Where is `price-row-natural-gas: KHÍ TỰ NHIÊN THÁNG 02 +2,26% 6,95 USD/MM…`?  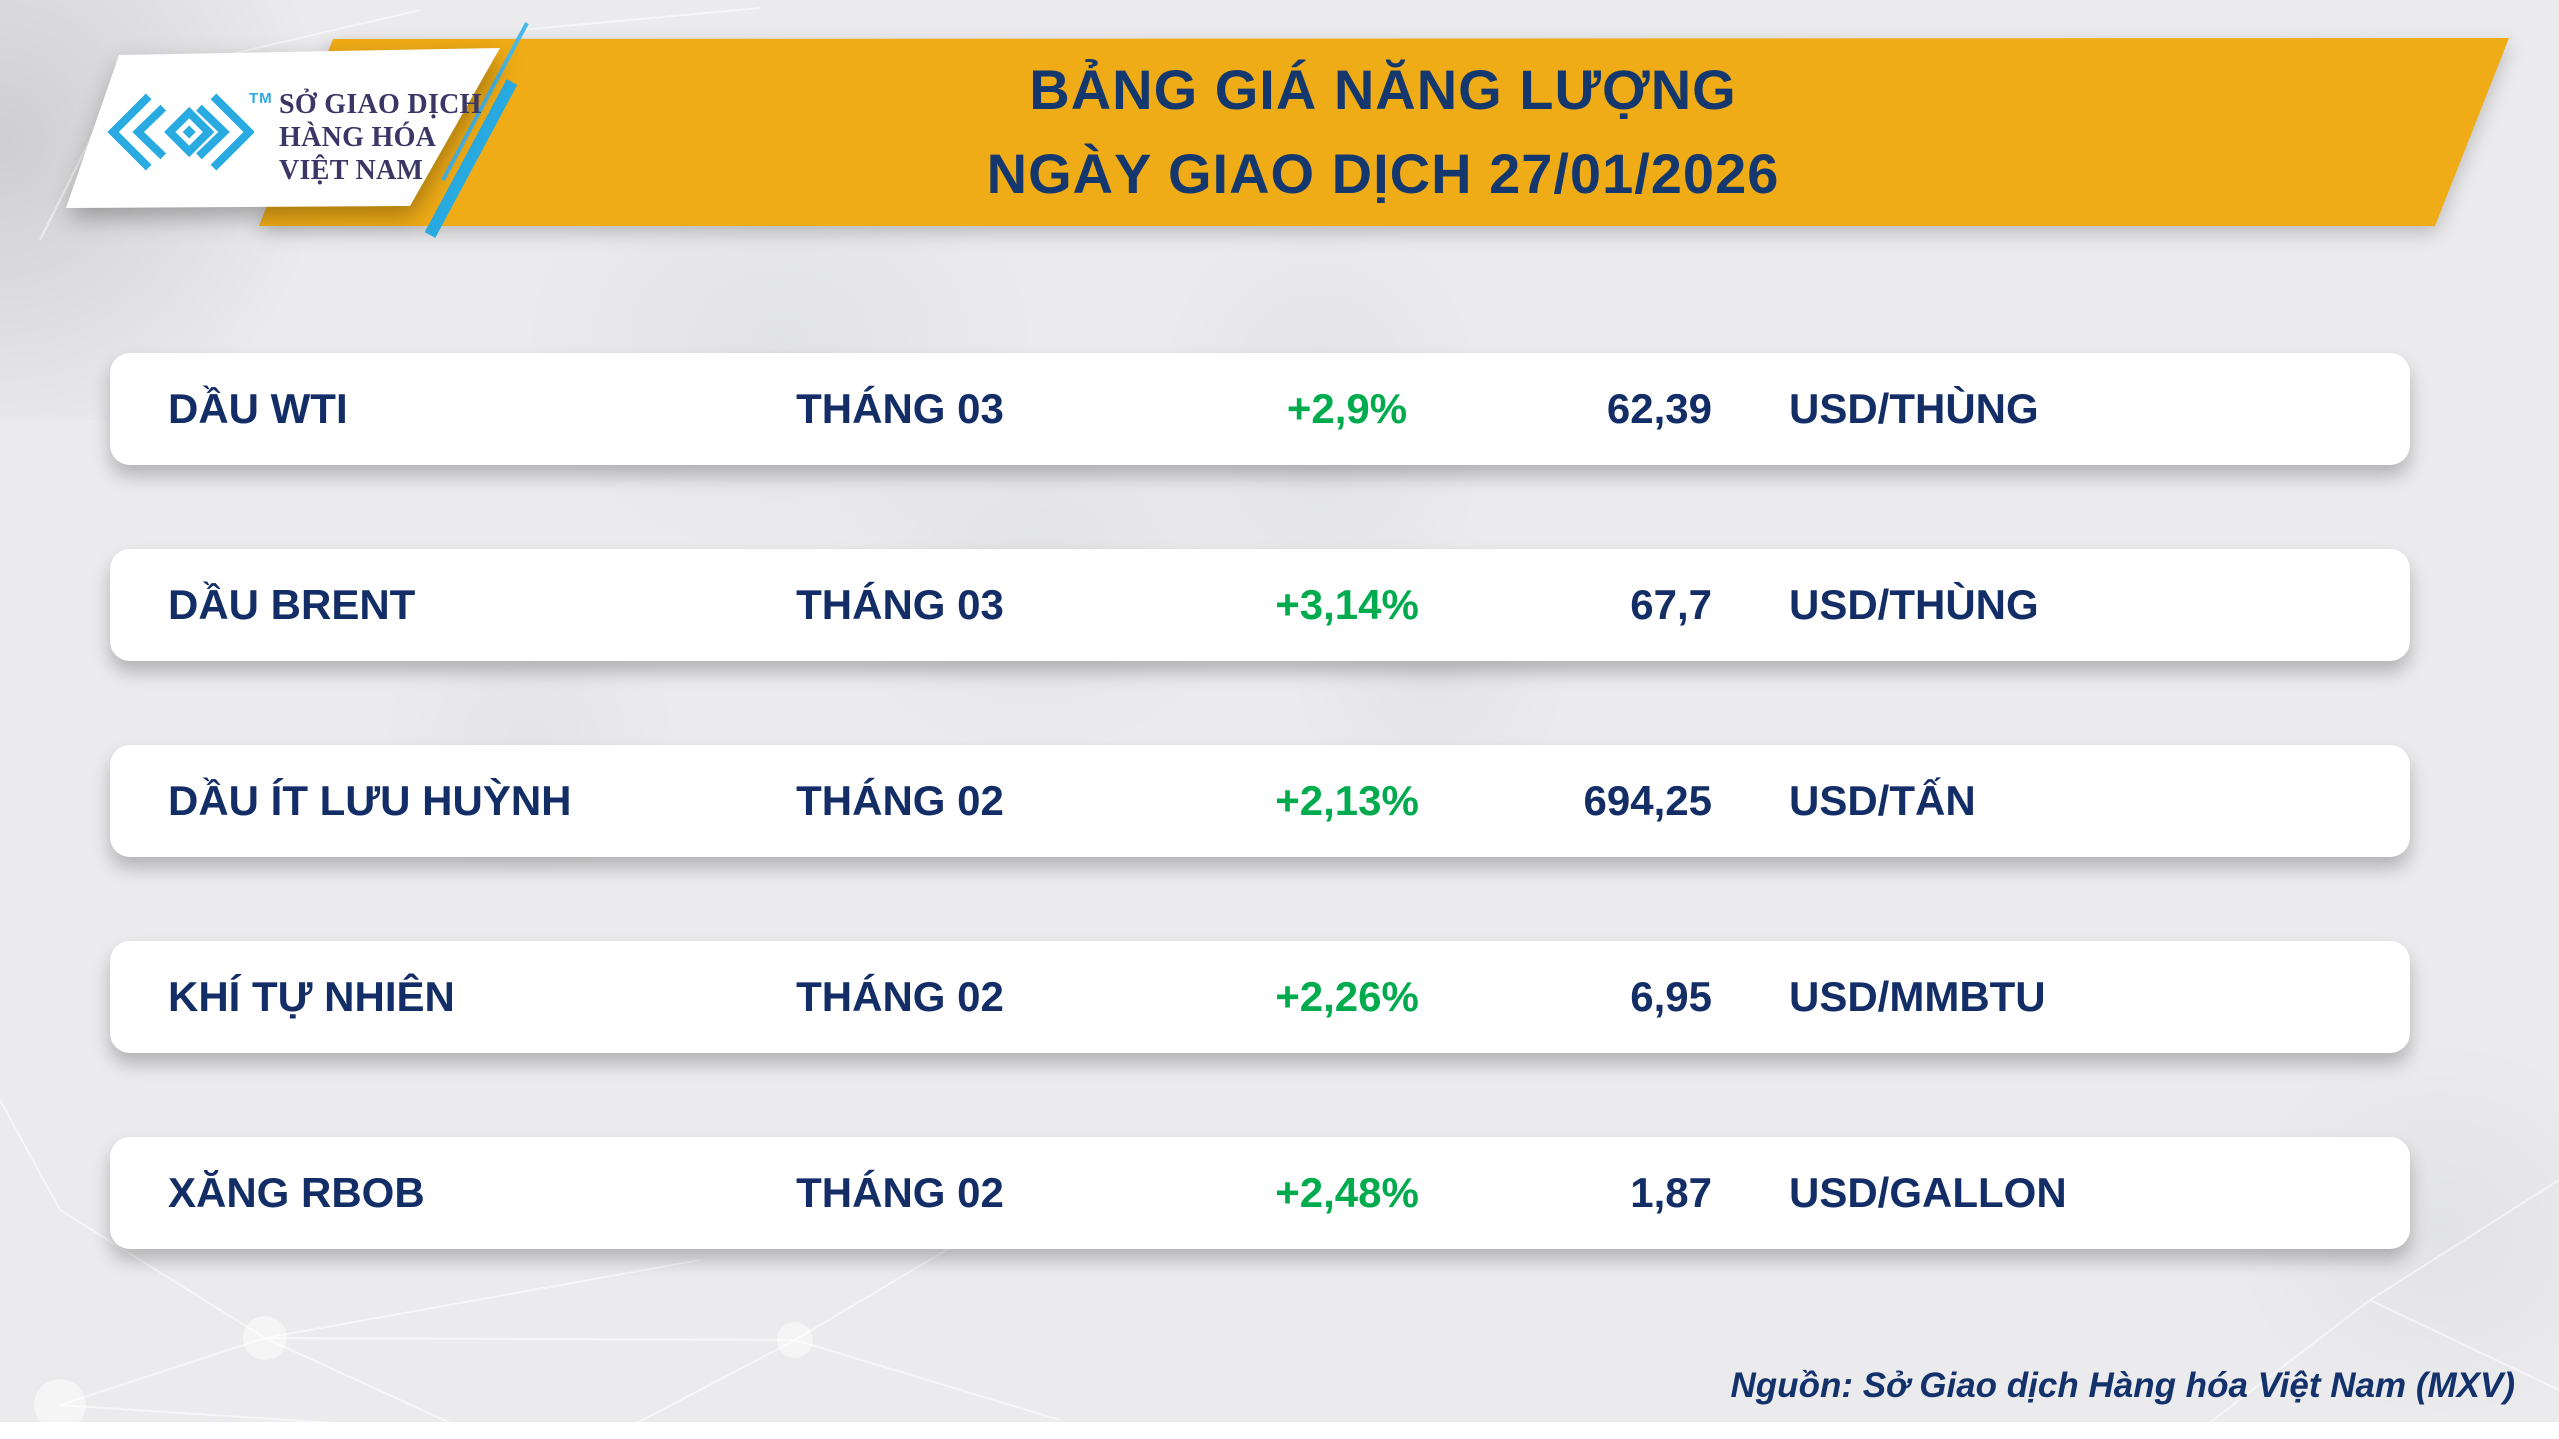
price-row-natural-gas: KHÍ TỰ NHIÊN THÁNG 02 +2,26% 6,95 USD/MM… is located at coordinates (1260, 997).